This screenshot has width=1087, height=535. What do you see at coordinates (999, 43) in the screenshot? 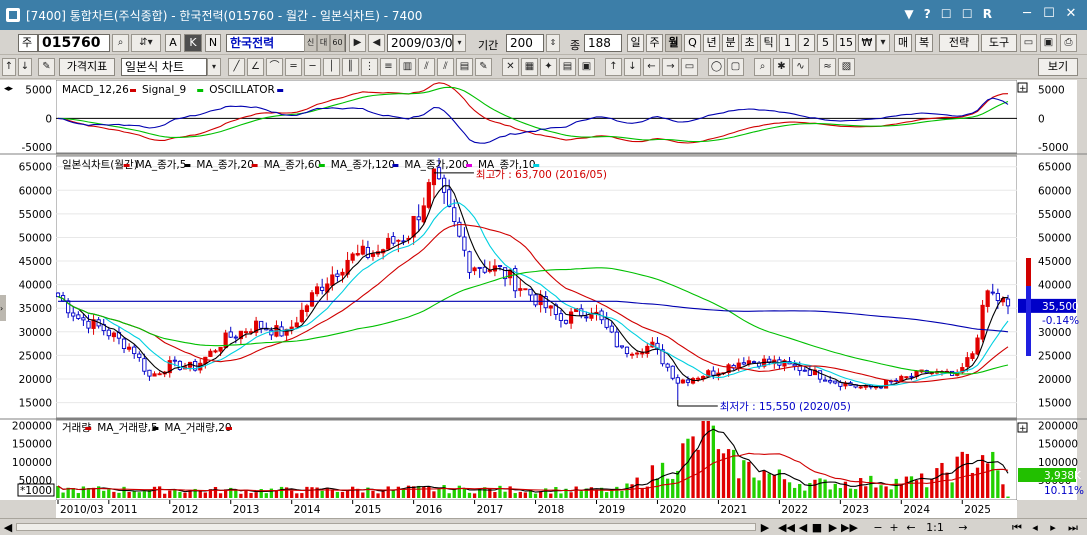
I see `tools-button: 도구` at bounding box center [999, 43].